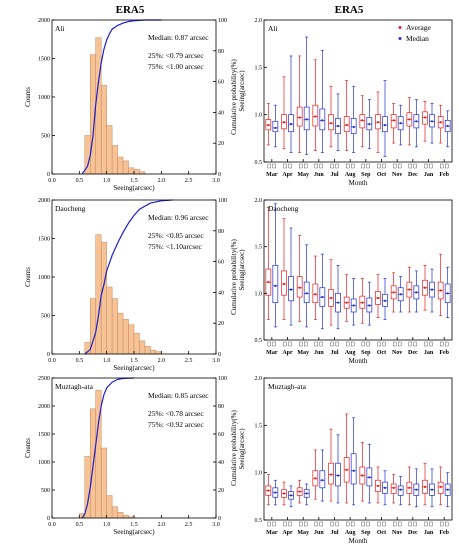 The height and width of the screenshot is (550, 459). Describe the element at coordinates (107, 181) in the screenshot. I see `x-tick-label: 1.0` at that location.